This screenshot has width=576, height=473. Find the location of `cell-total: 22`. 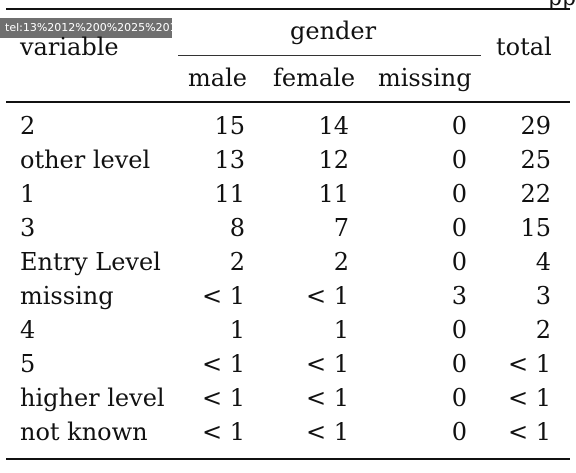

cell-total: 22 is located at coordinates (535, 194).